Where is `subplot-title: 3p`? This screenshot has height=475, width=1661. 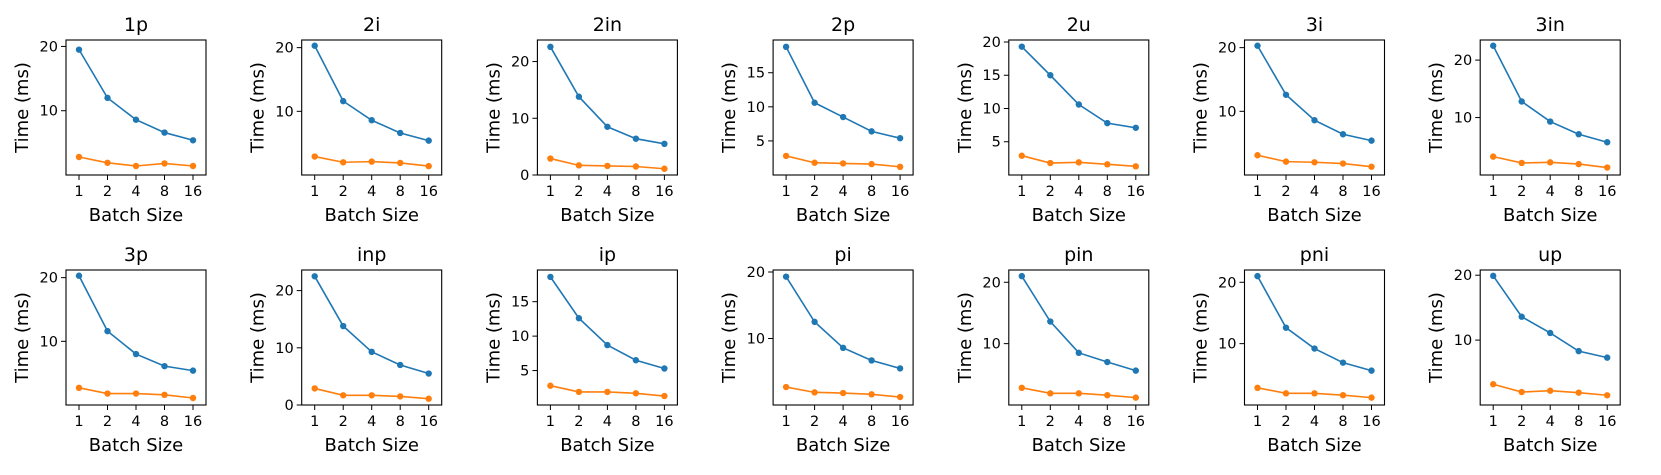 subplot-title: 3p is located at coordinates (136, 255).